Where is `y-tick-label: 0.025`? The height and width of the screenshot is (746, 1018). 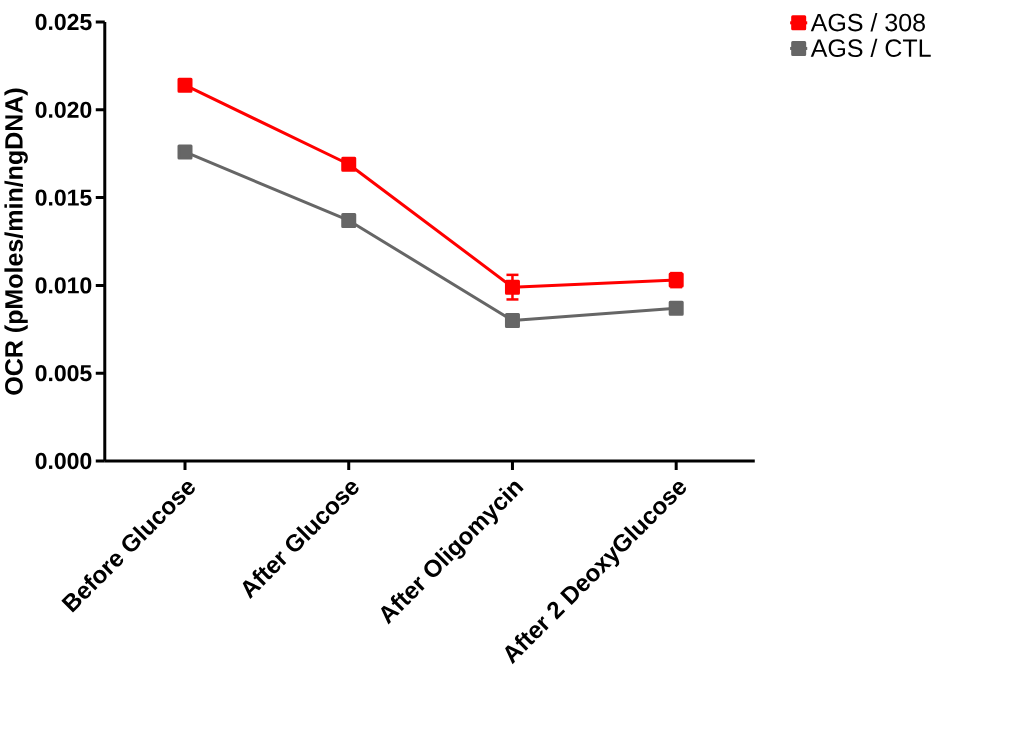
y-tick-label: 0.025 is located at coordinates (63, 22).